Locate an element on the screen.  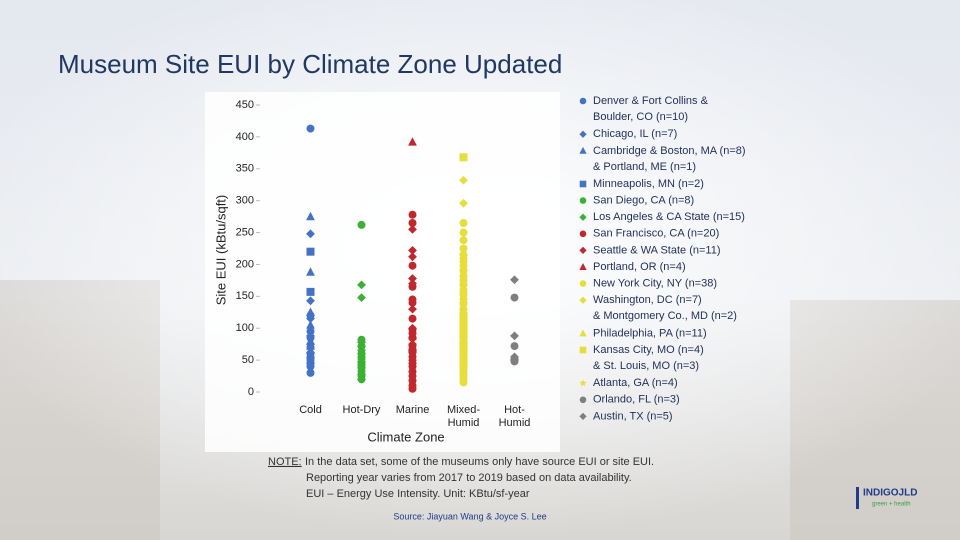
legend-label: Austin, TX (n=5) is located at coordinates (633, 416).